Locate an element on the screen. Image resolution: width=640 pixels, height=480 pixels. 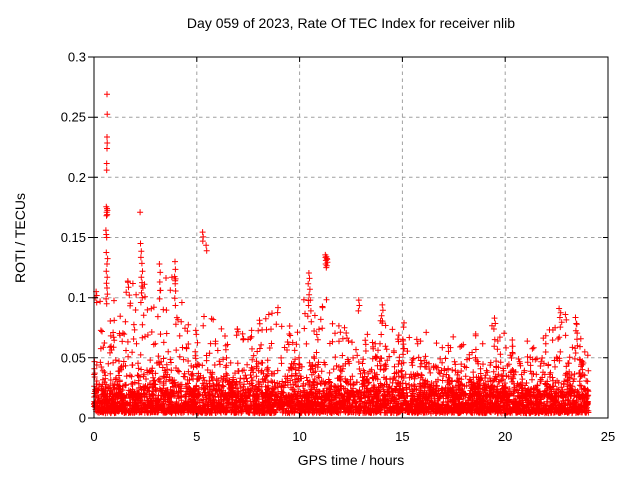
x-tick-label: 15 is located at coordinates (402, 436).